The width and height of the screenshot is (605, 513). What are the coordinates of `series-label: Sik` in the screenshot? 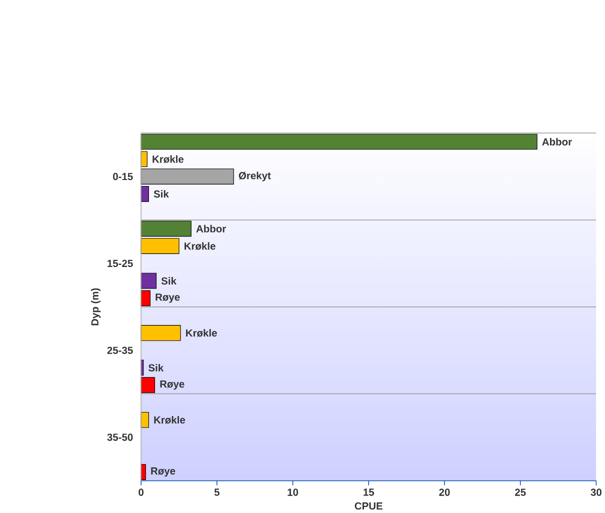 It's located at (161, 194).